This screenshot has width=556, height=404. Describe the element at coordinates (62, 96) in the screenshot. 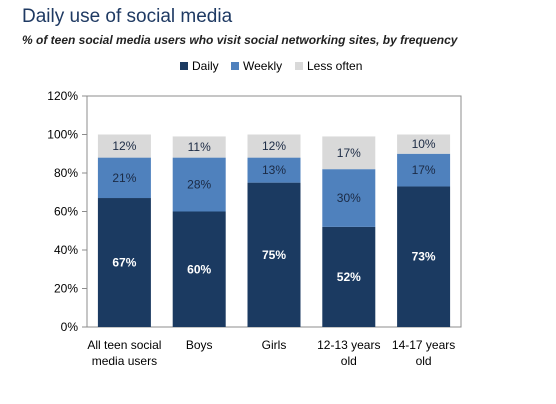

I see `y-tick-label: 120%` at that location.